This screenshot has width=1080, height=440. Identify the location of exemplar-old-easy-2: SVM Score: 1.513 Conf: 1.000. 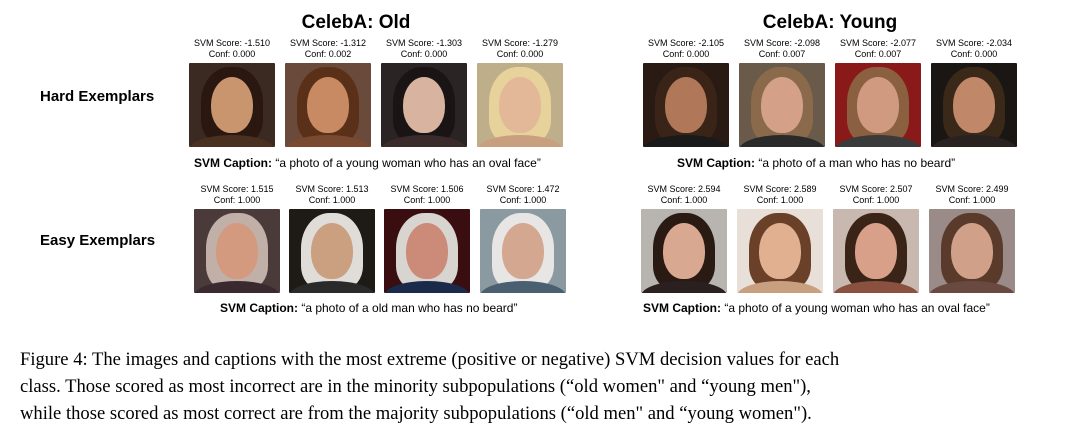
(332, 238).